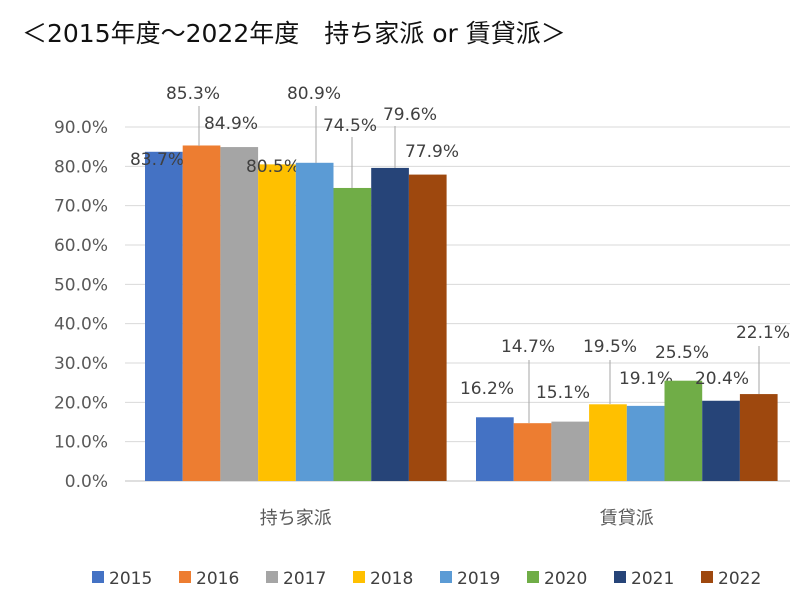  Describe the element at coordinates (627, 518) in the screenshot. I see `x-category-label: 賃貸派` at that location.